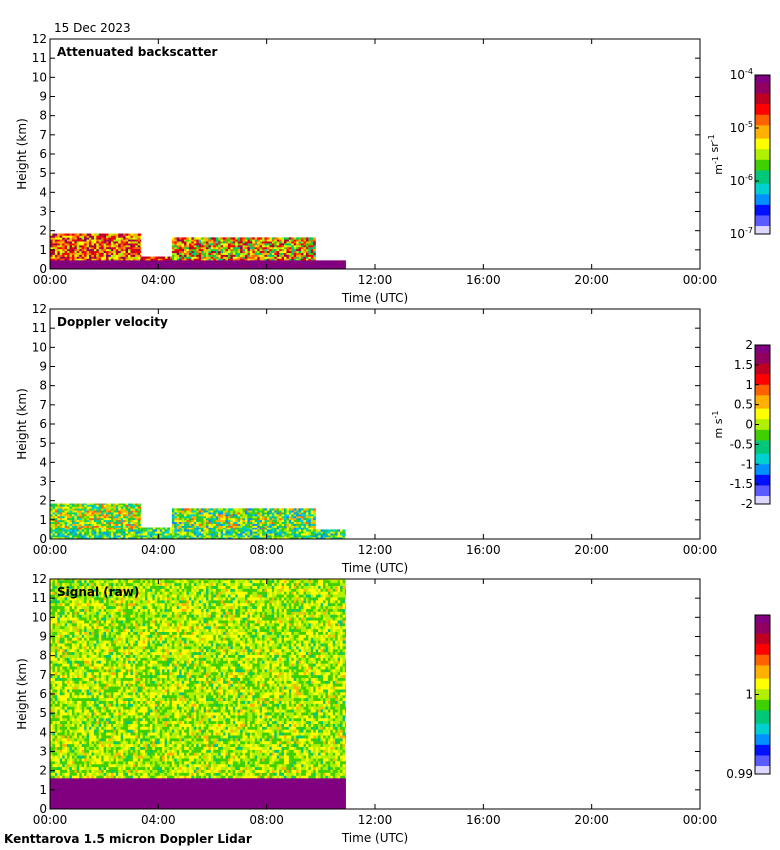 The width and height of the screenshot is (780, 850). I want to click on colorbar-tick-label: 10-7, so click(741, 233).